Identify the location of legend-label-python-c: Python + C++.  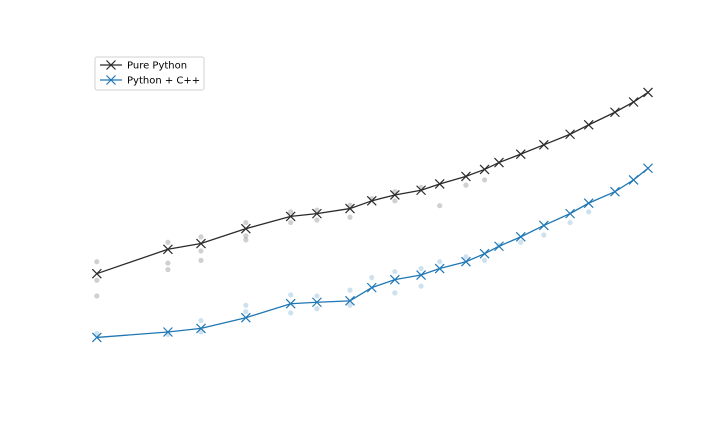
(163, 81).